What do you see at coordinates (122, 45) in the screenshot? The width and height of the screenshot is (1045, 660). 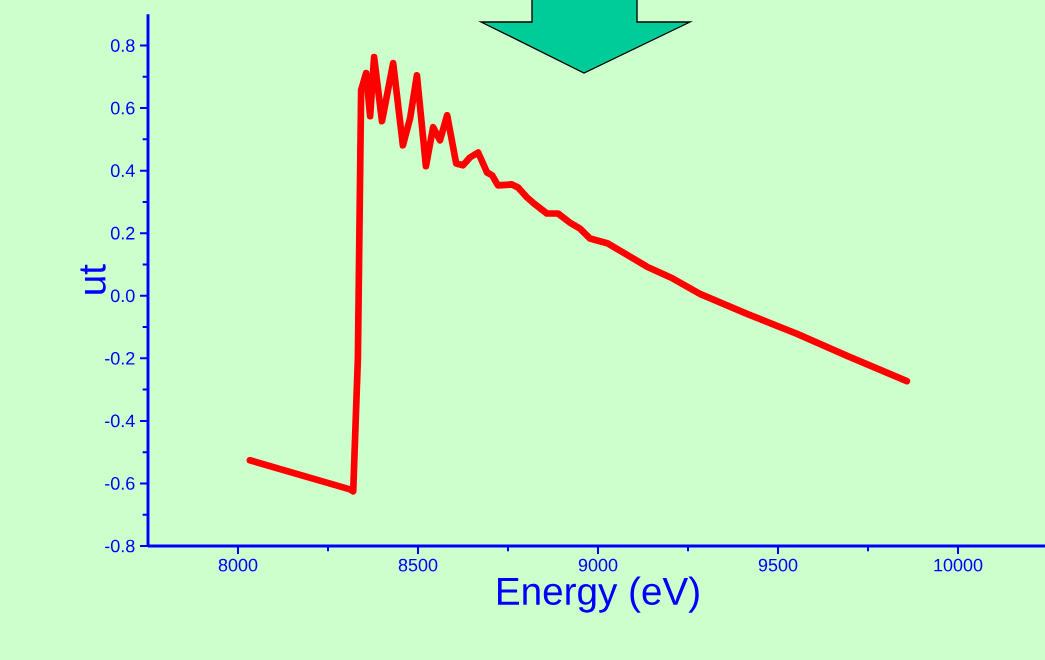 I see `y-tick-label: 0.8` at bounding box center [122, 45].